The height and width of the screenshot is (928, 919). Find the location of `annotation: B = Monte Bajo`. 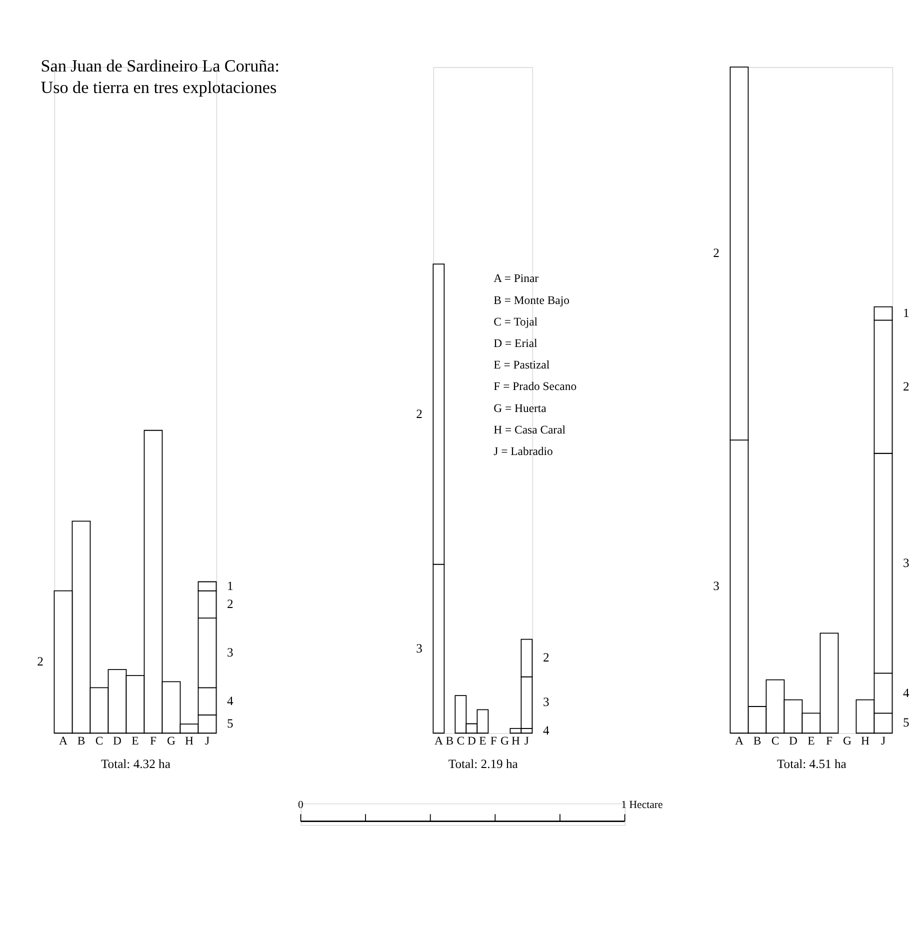

annotation: B = Monte Bajo is located at coordinates (532, 300).